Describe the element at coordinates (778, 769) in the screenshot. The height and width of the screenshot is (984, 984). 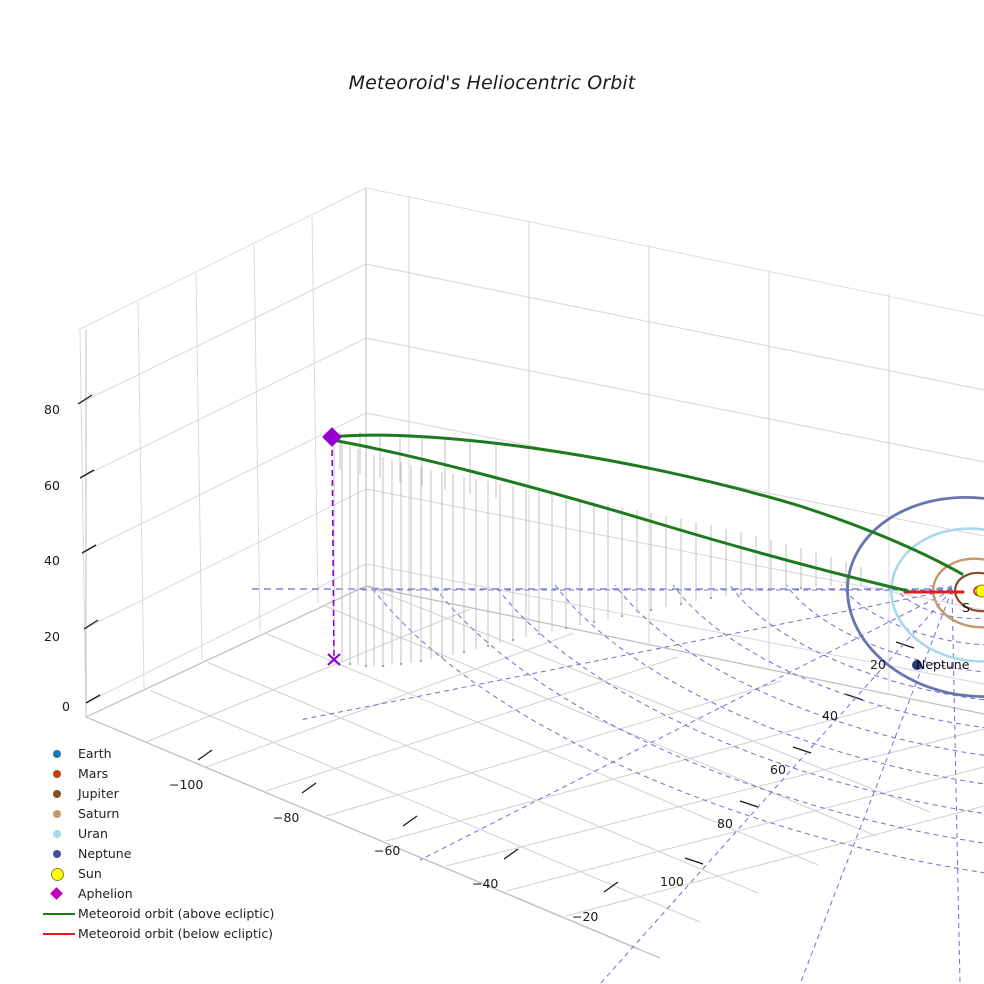
I see `y-tick-label: 60` at that location.